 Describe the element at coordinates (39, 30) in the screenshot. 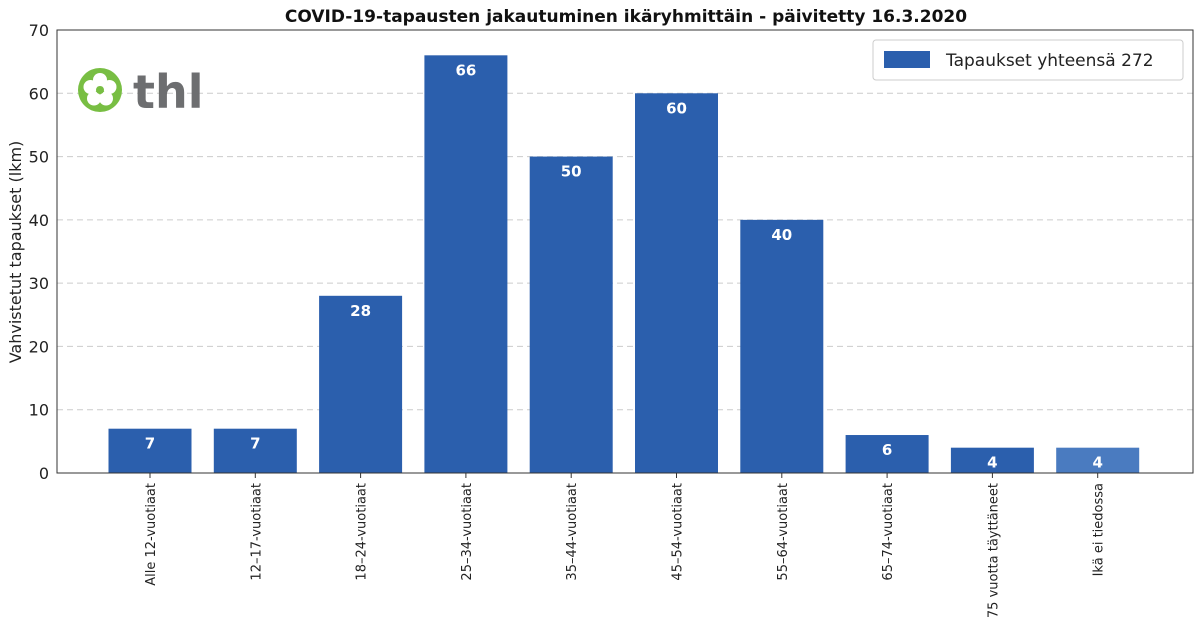

I see `y-tick-label: 70` at that location.